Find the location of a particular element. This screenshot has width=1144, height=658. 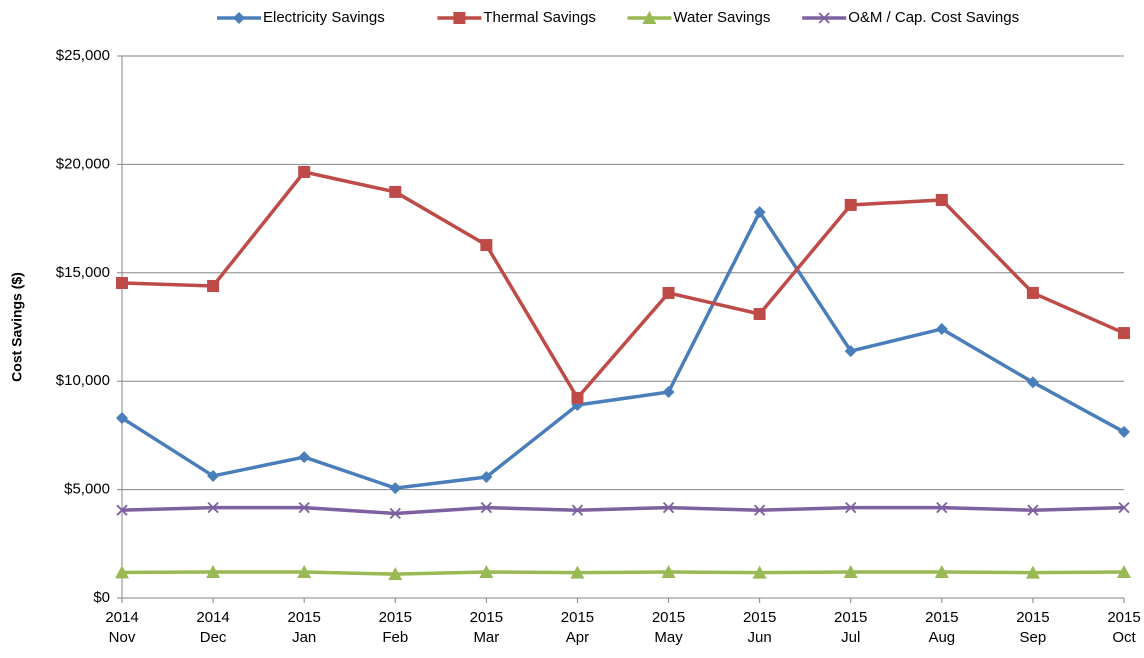

legend-label: O&M / Cap. Cost Savings is located at coordinates (933, 17).